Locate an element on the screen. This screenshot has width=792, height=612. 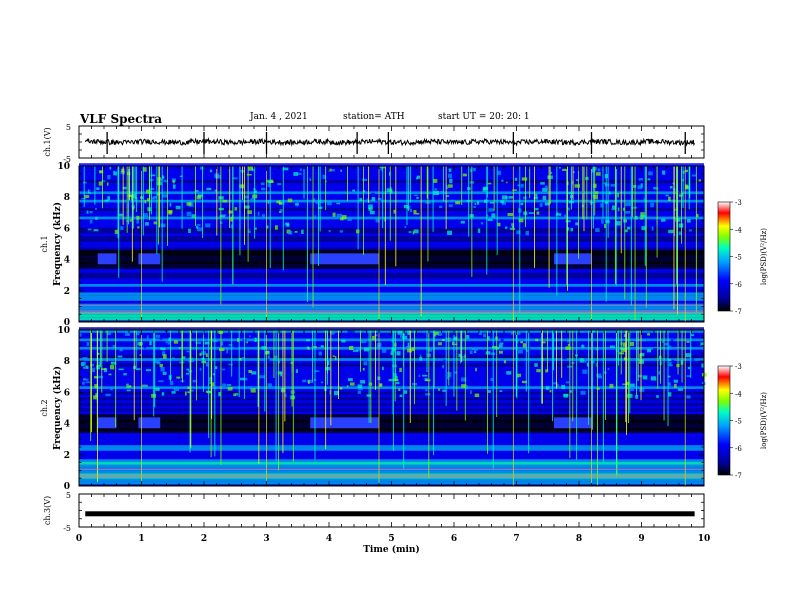
x-tick-label: 3 is located at coordinates (266, 539).